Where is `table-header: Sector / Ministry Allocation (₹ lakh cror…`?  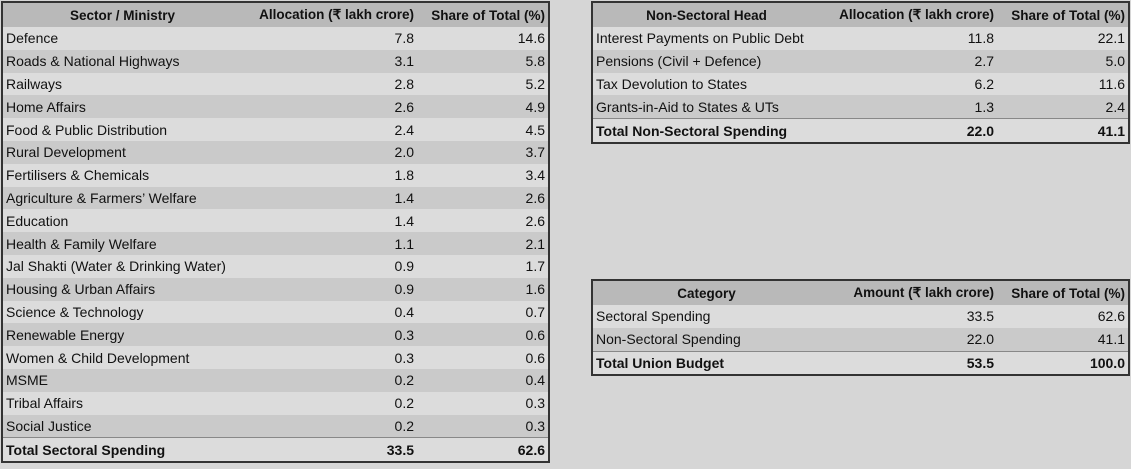
table-header: Sector / Ministry Allocation (₹ lakh cror… is located at coordinates (275, 14).